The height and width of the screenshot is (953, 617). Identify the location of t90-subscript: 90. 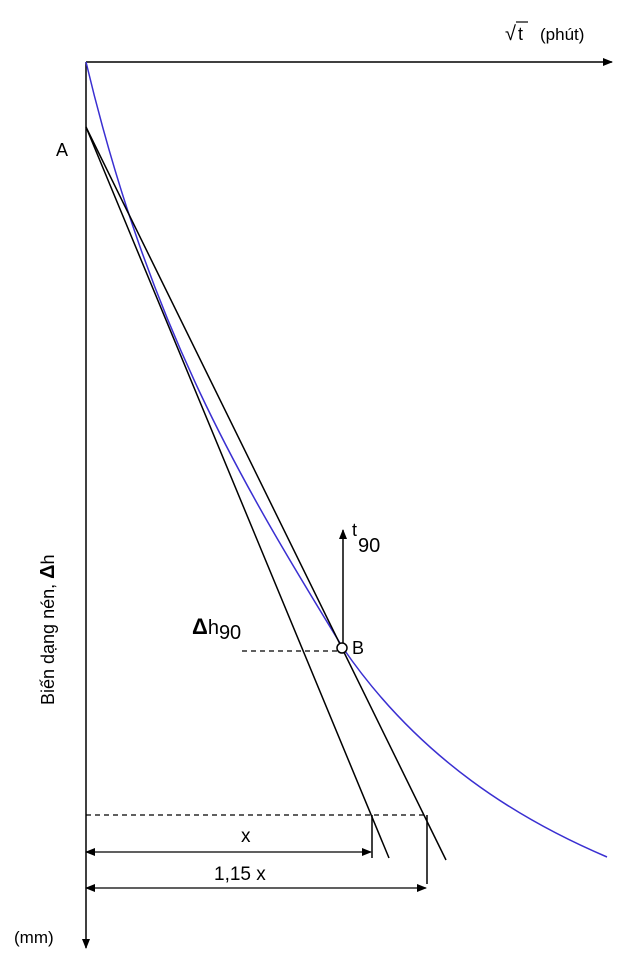
(369, 546).